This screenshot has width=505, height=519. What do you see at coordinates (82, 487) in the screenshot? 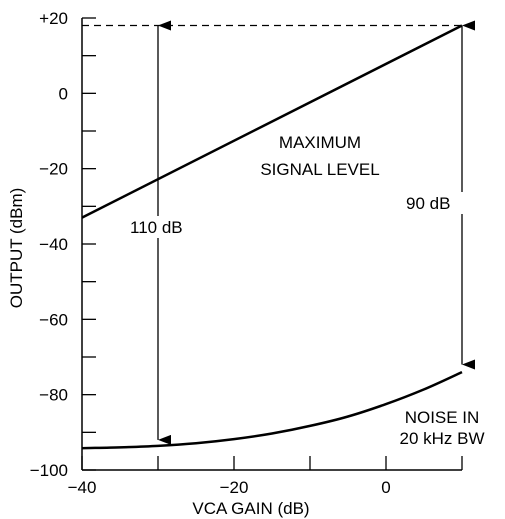
I see `x-tick-label: −40` at bounding box center [82, 487].